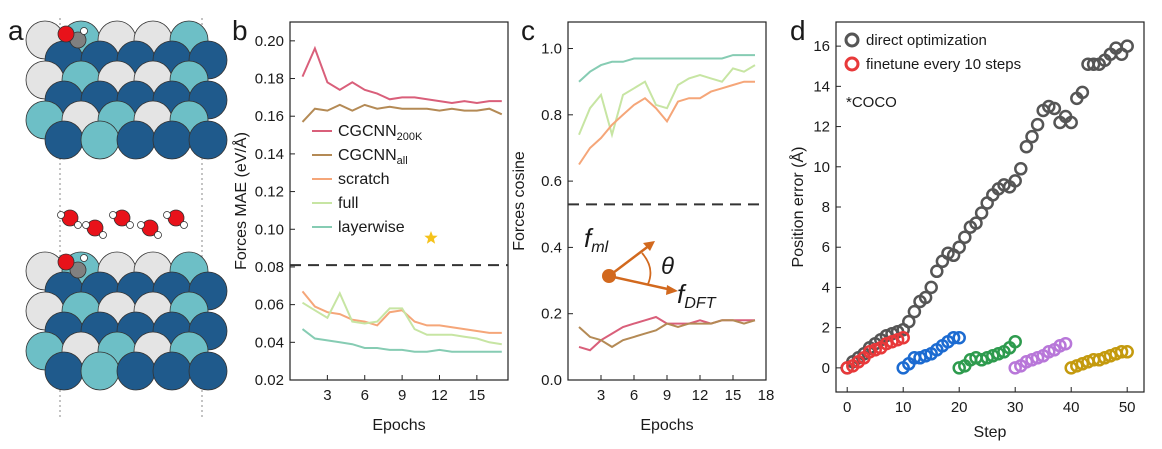 The height and width of the screenshot is (449, 1162). What do you see at coordinates (629, 260) in the screenshot?
I see `ml-force-arrow` at bounding box center [629, 260].